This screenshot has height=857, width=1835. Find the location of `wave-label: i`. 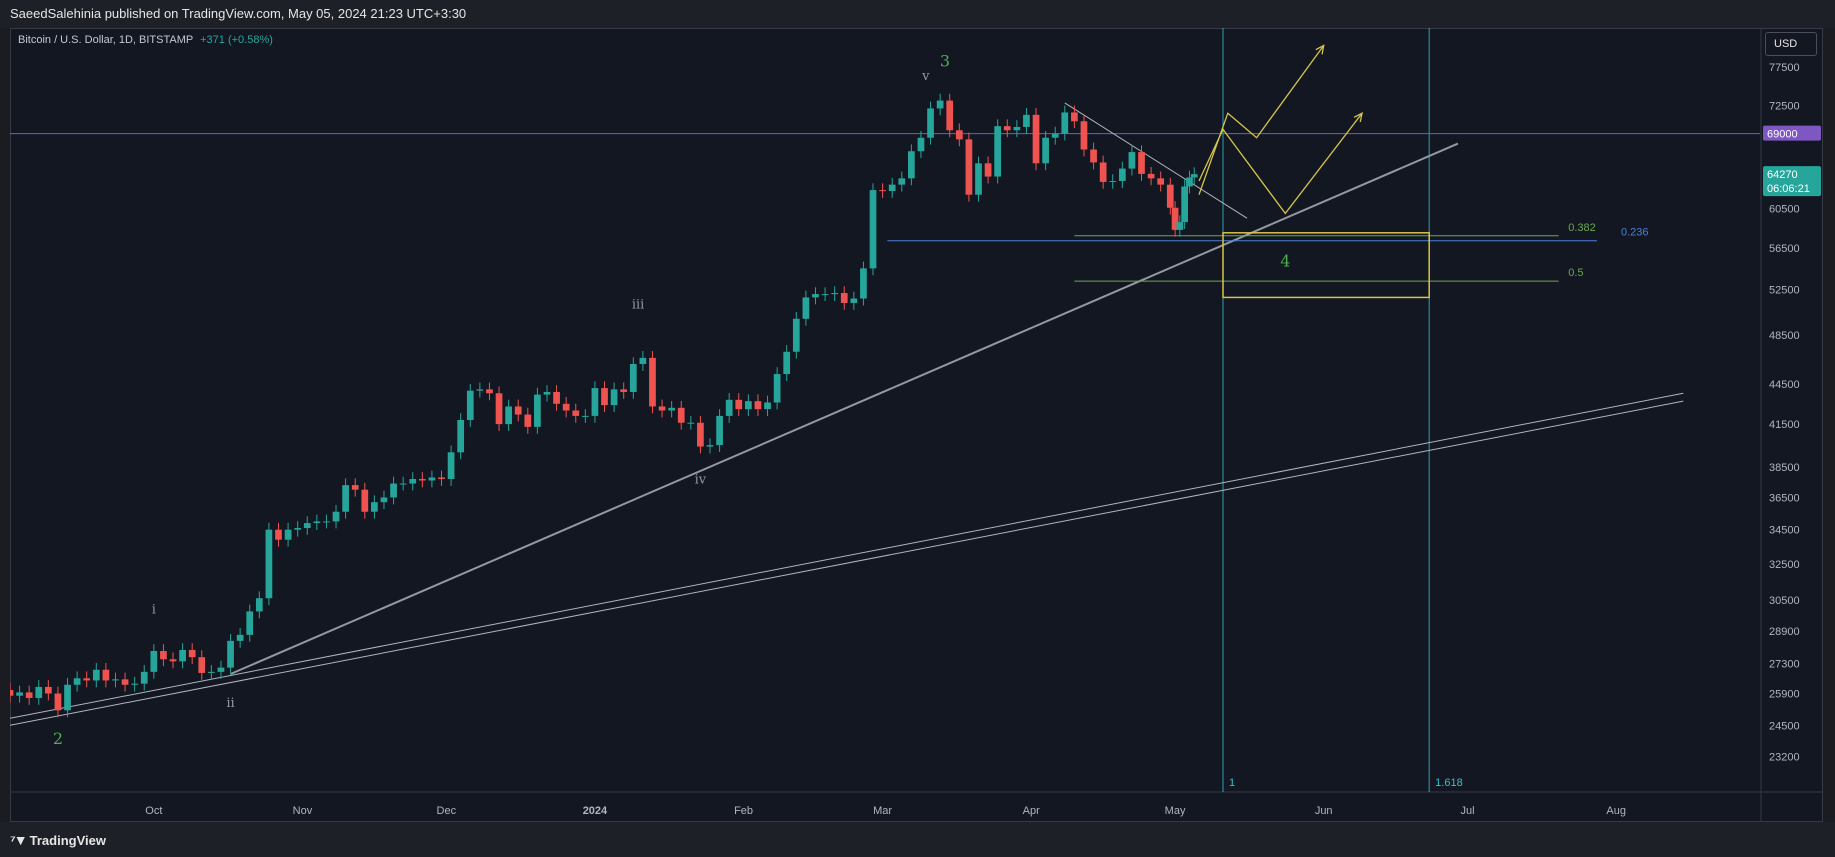

wave-label: i is located at coordinates (154, 609).